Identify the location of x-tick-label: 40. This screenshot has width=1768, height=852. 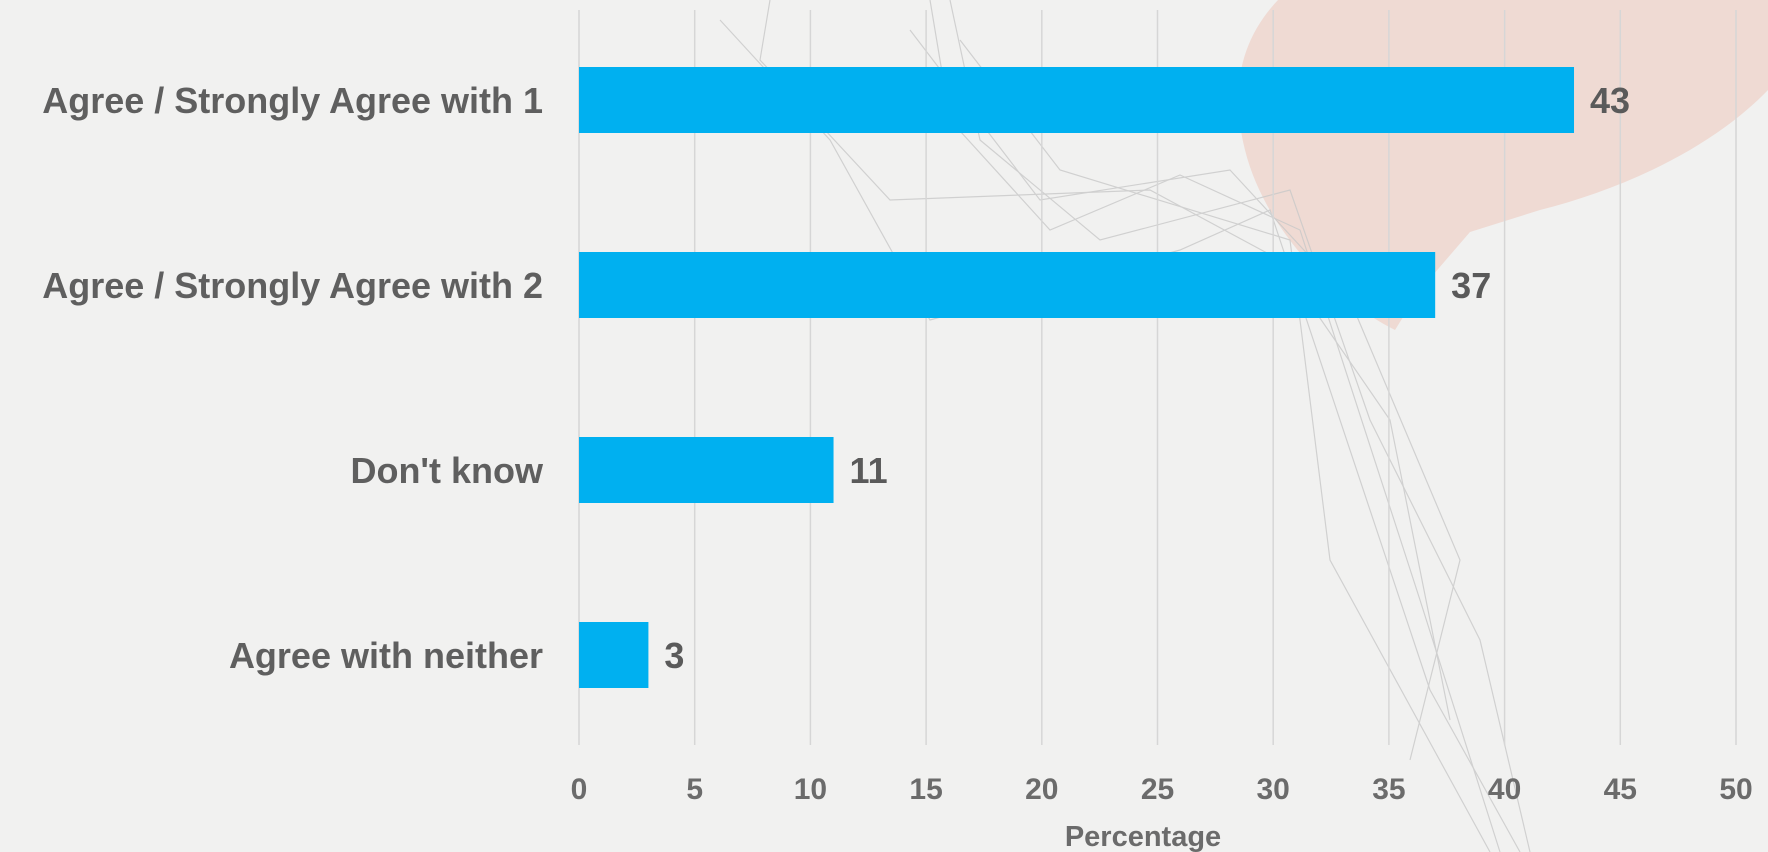
(1504, 789).